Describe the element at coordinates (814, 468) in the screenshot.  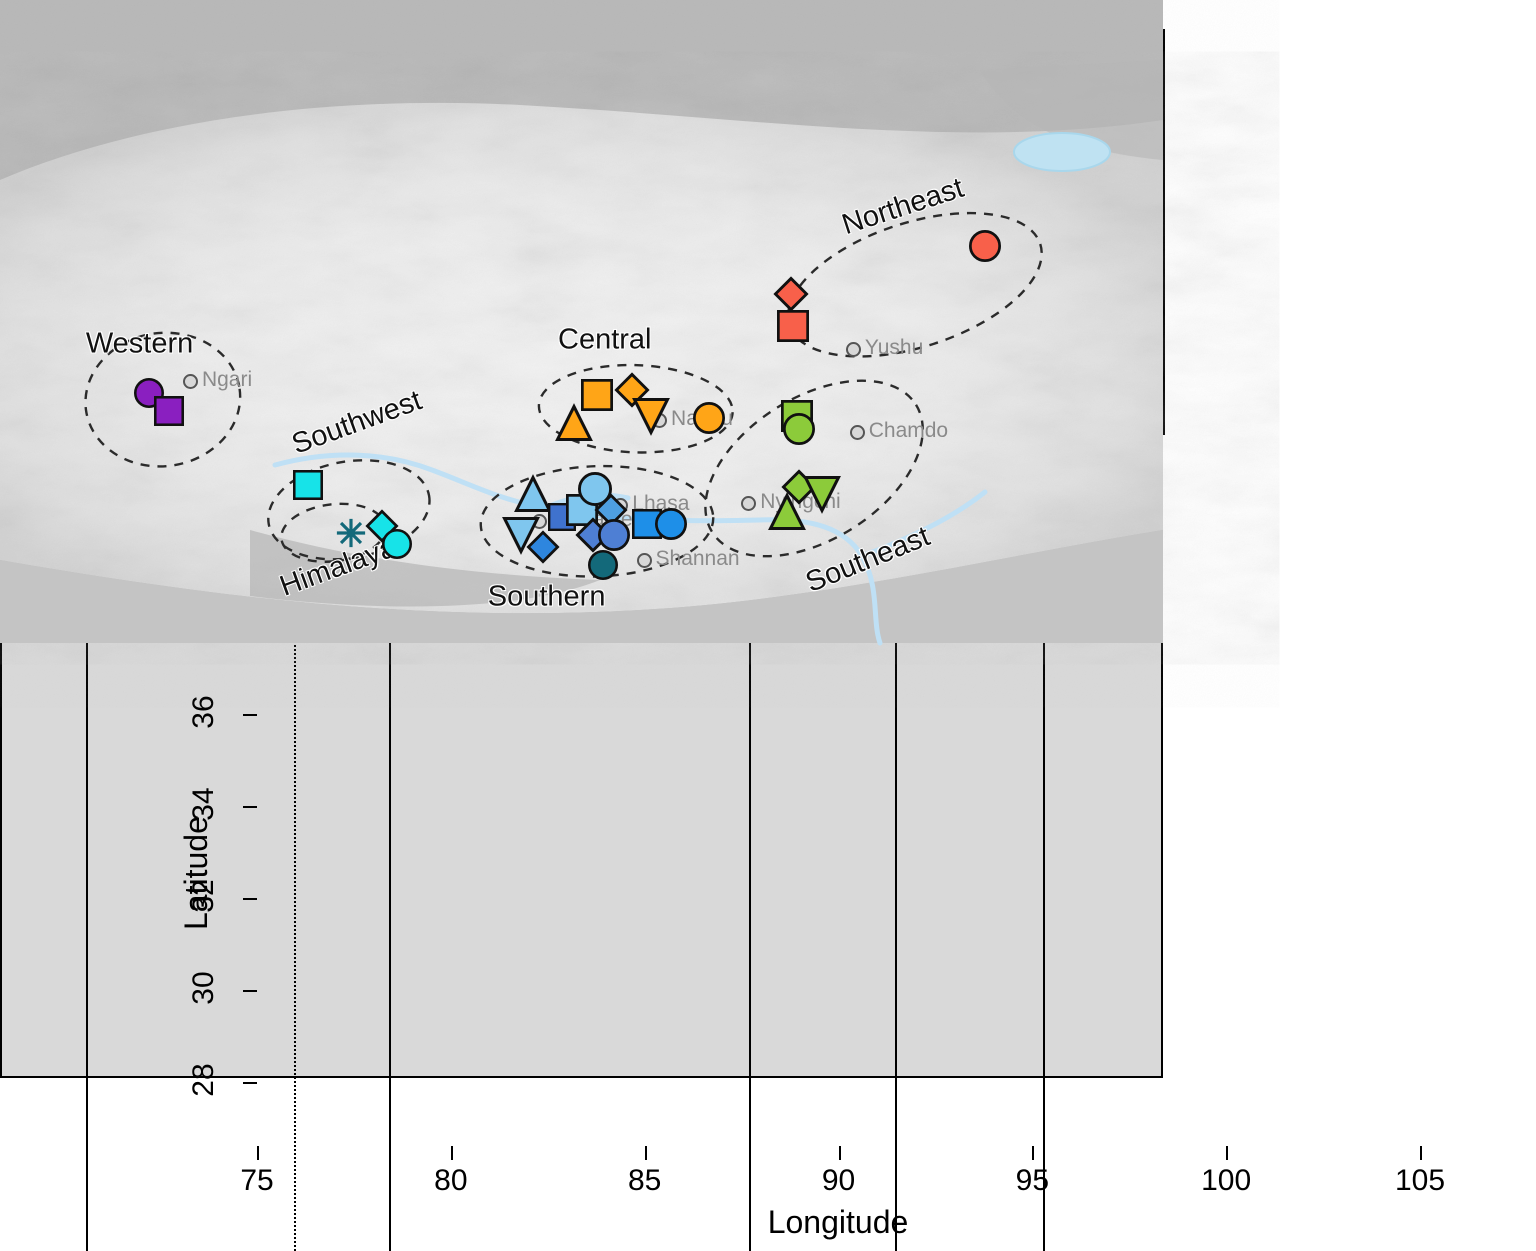
I see `southeast-ellipse` at that location.